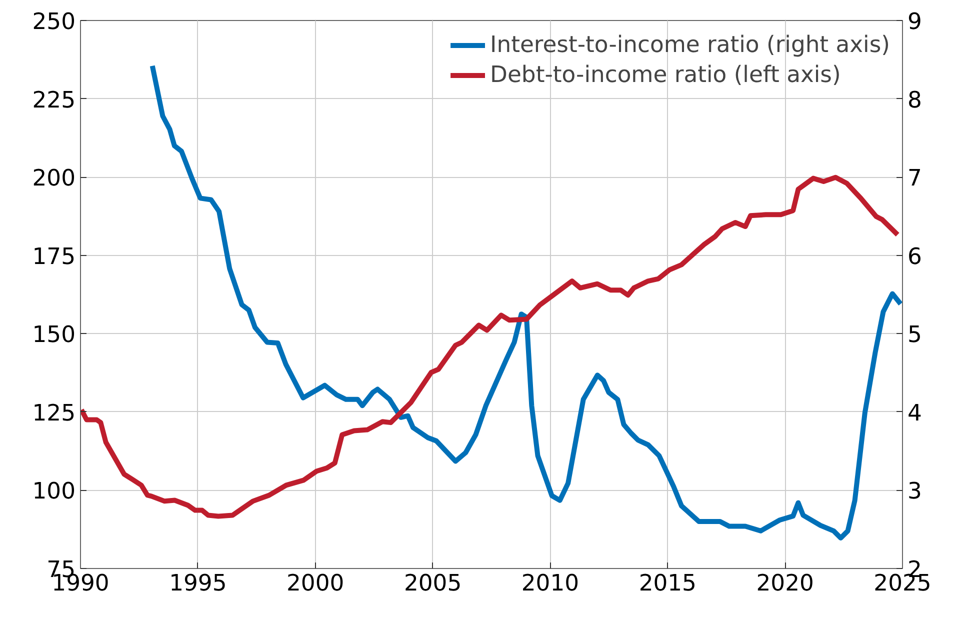 The height and width of the screenshot is (618, 972). I want to click on y-tick-label: 225, so click(54, 100).